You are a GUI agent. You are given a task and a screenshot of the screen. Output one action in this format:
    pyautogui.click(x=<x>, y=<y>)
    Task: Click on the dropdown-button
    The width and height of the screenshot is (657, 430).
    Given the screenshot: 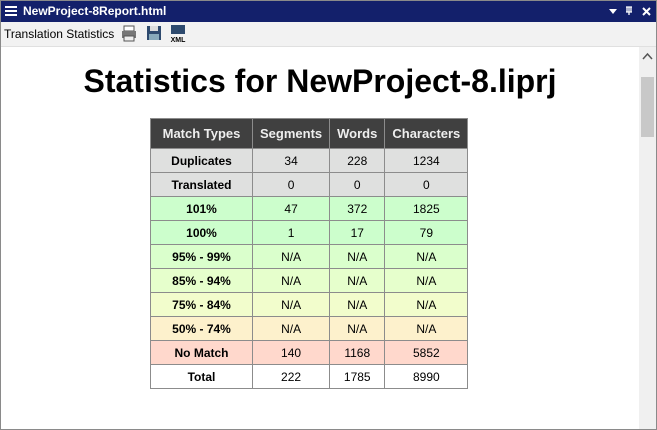 What is the action you would take?
    pyautogui.click(x=613, y=11)
    